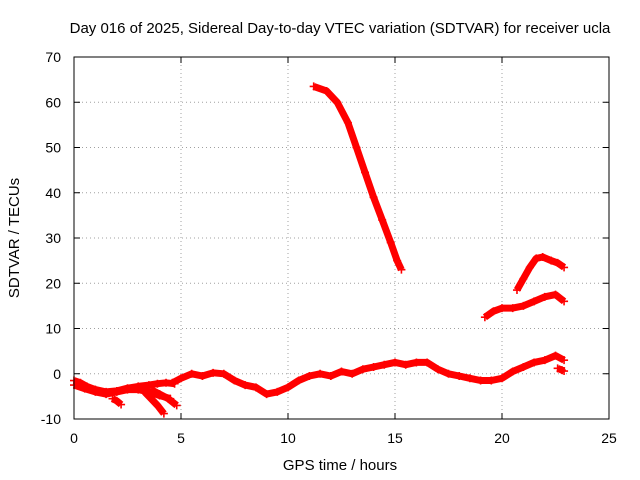  Describe the element at coordinates (53, 102) in the screenshot. I see `y-tick-label: 60` at that location.